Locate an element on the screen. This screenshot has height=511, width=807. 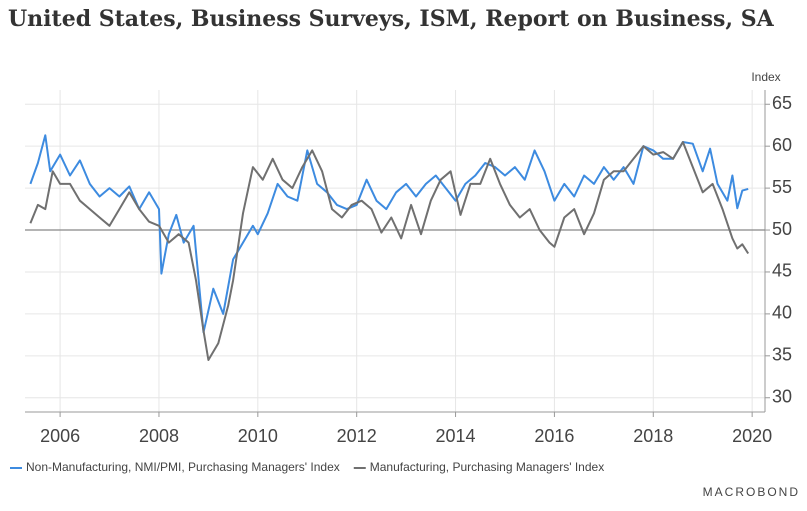
x-tick-label: 2010 is located at coordinates (258, 436).